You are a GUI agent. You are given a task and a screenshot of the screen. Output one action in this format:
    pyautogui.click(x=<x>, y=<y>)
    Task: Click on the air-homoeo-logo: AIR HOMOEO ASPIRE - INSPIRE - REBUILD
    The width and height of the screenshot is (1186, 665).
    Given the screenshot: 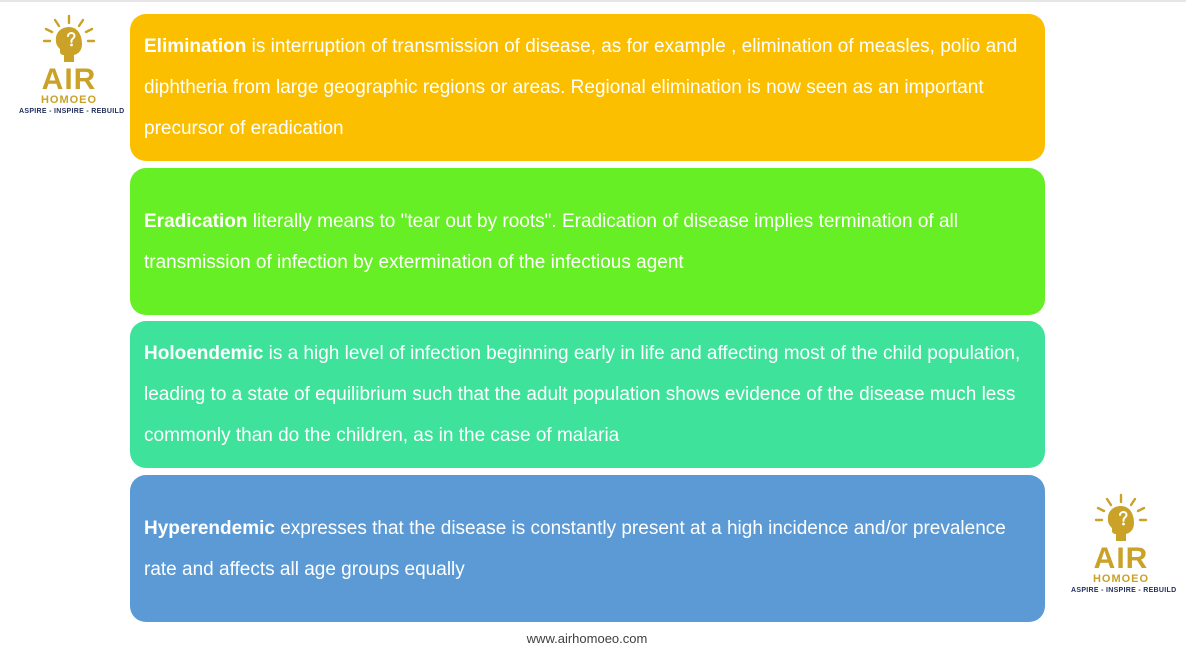 What is the action you would take?
    pyautogui.click(x=72, y=65)
    